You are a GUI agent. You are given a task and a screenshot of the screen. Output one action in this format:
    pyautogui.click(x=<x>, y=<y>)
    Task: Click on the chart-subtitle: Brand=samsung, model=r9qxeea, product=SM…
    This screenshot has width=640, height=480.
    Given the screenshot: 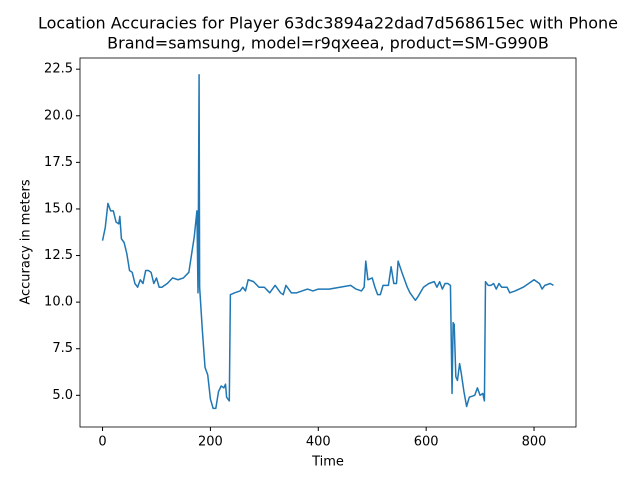 What is the action you would take?
    pyautogui.click(x=328, y=43)
    